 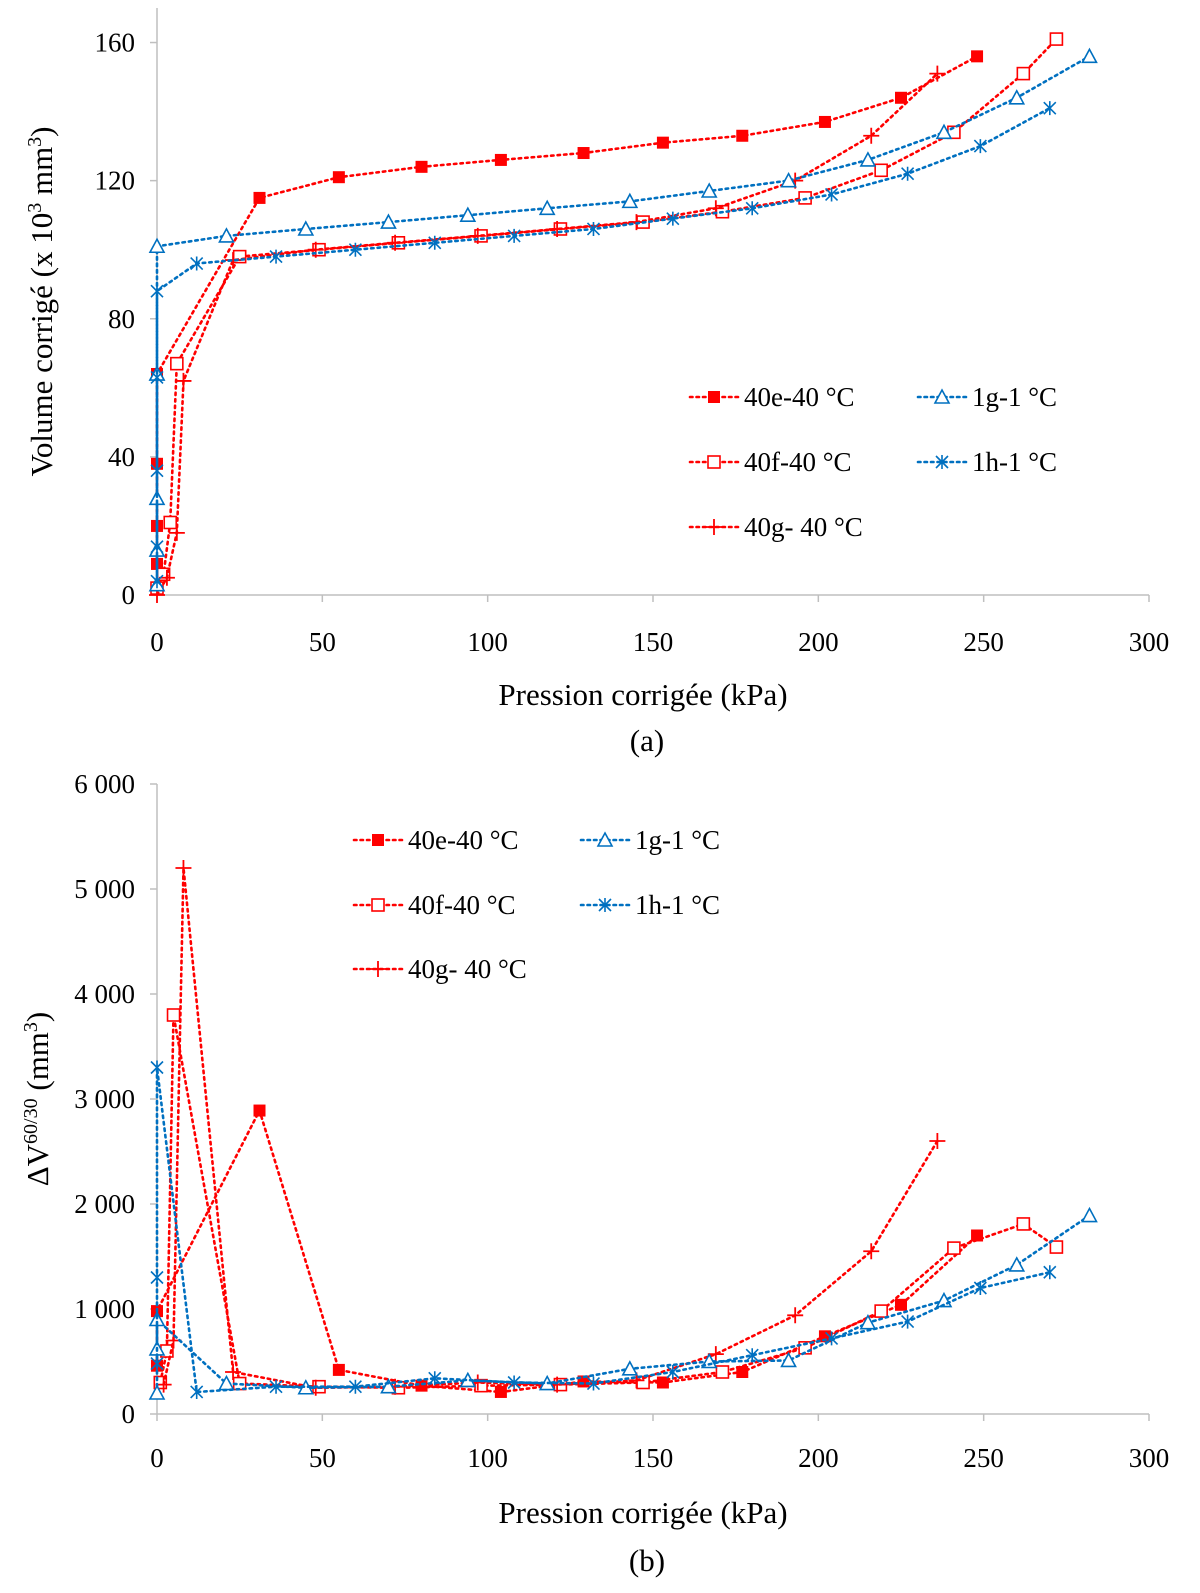 What do you see at coordinates (41, 301) in the screenshot?
I see `y-axis-title: Volume corrigé (x 103 mm3)` at bounding box center [41, 301].